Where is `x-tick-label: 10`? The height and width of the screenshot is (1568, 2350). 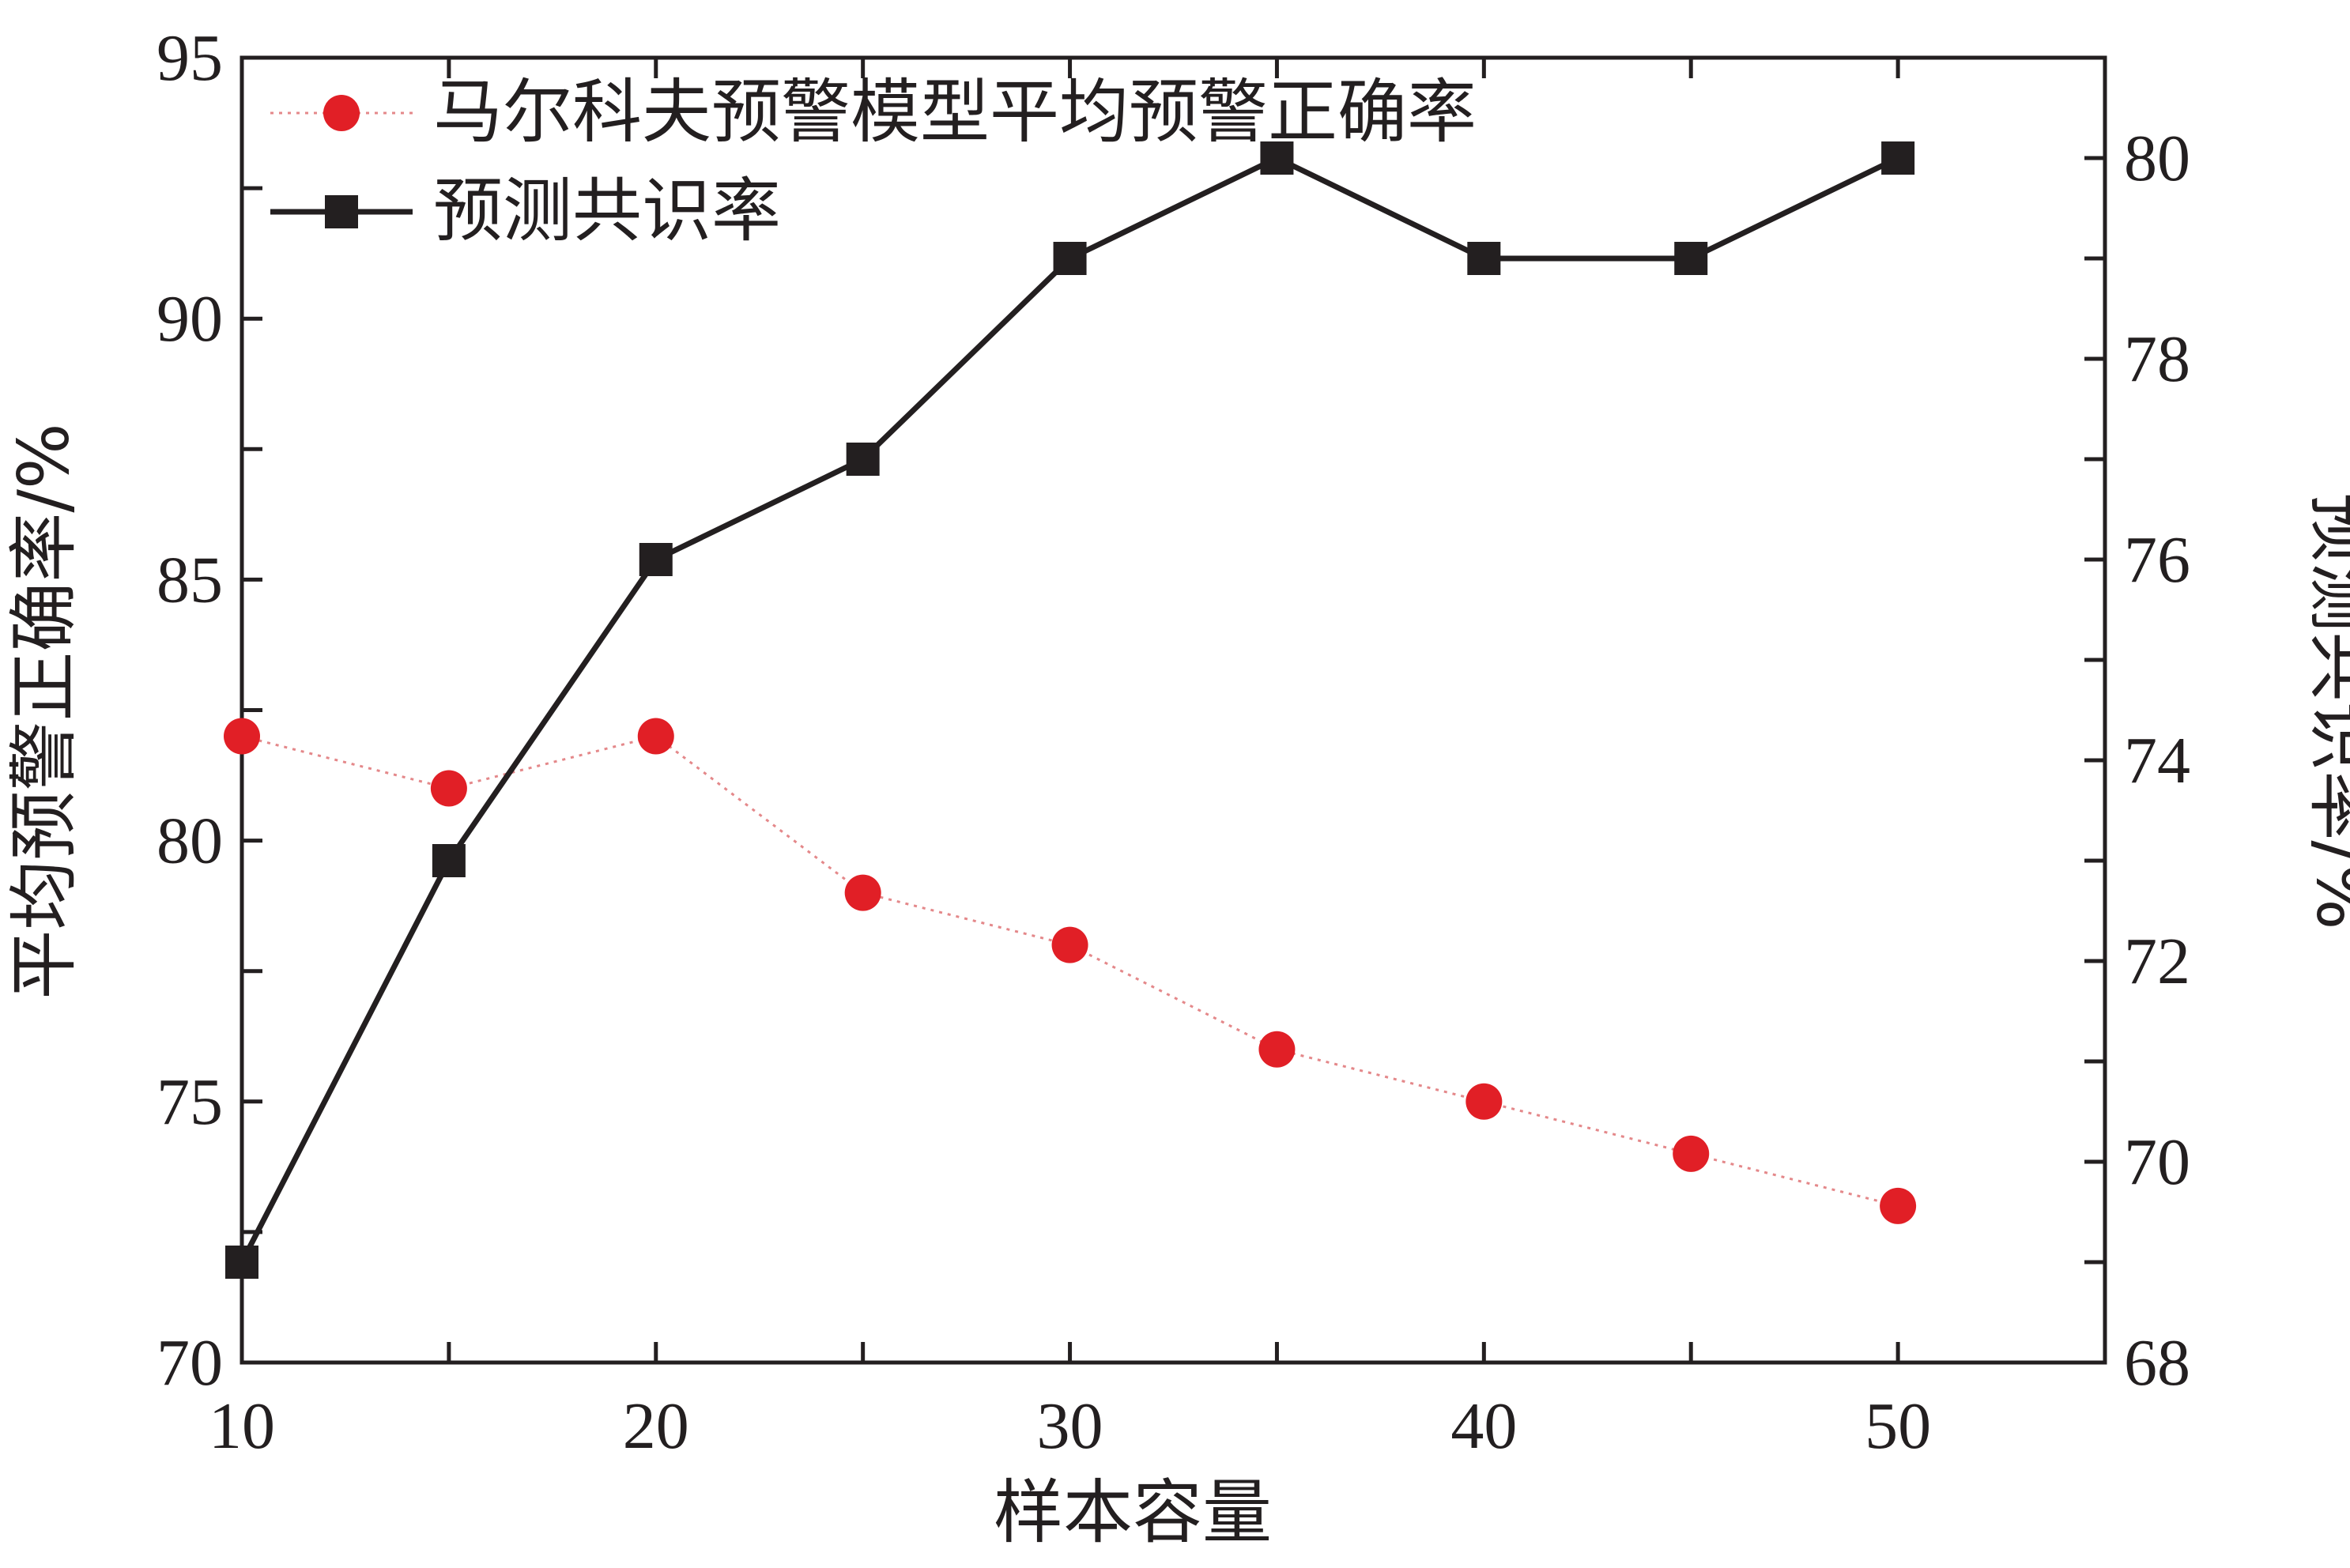 x-tick-label: 10 is located at coordinates (242, 1426).